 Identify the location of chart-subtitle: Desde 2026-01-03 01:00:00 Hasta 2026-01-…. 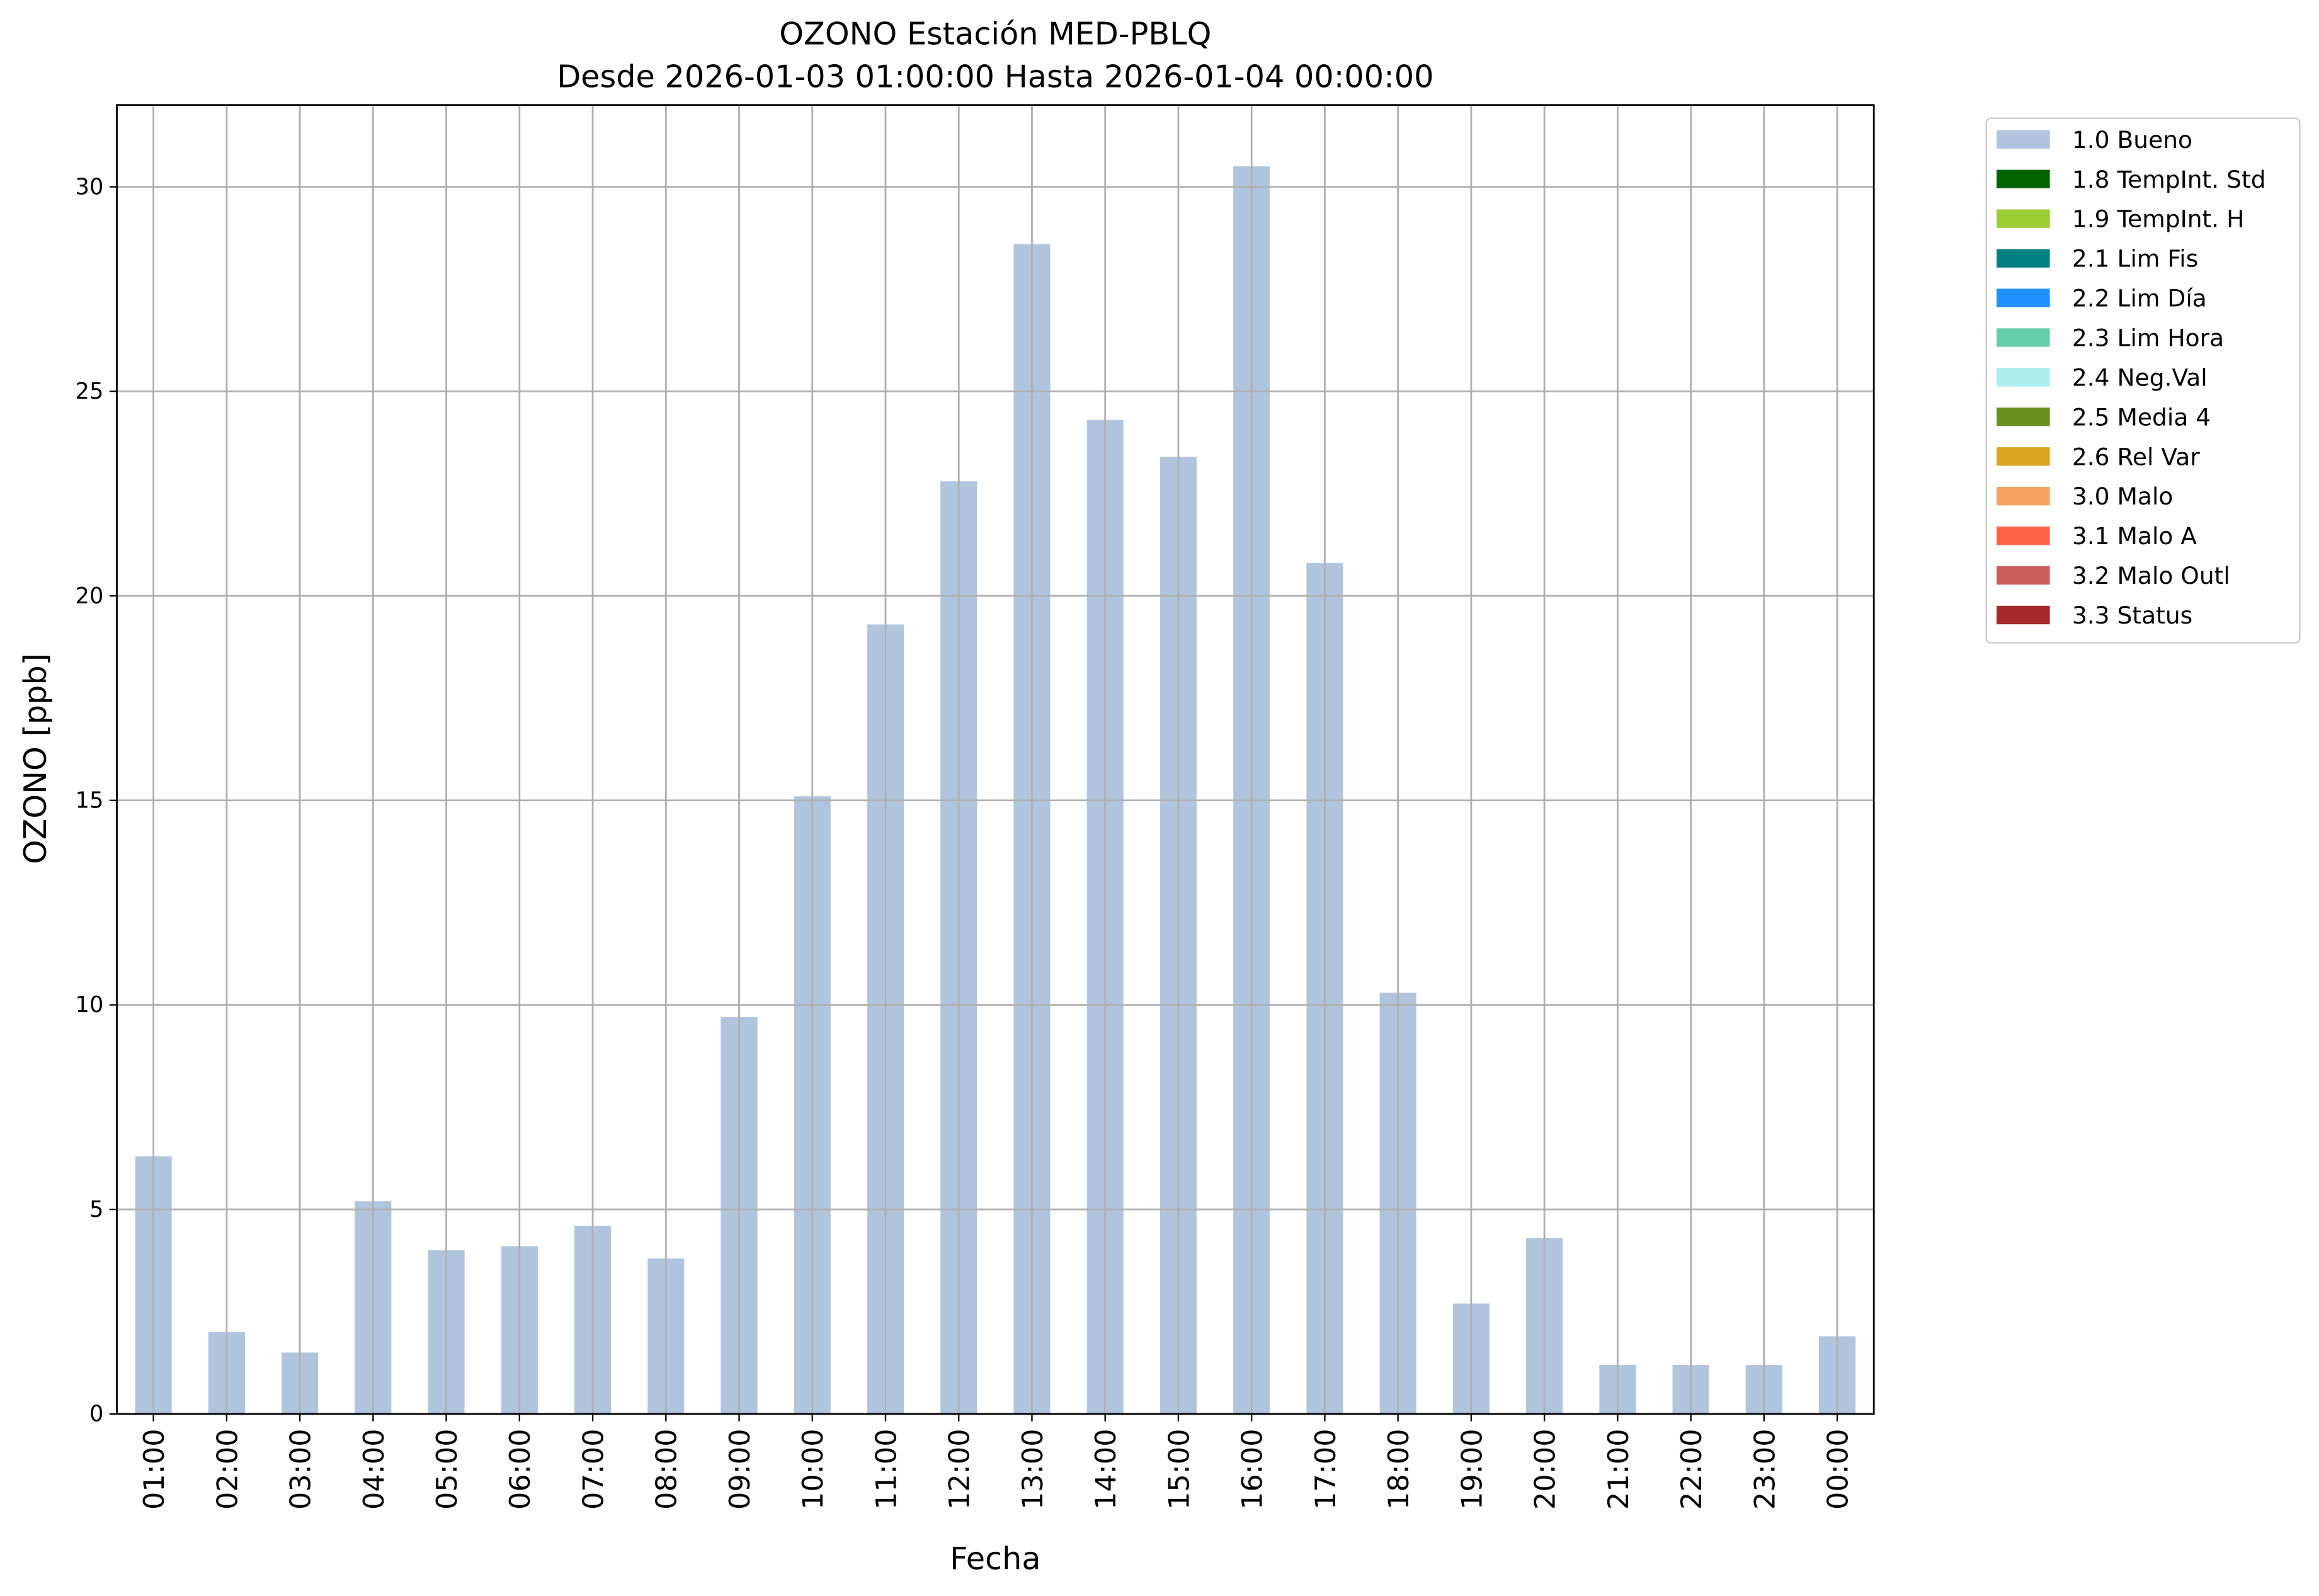
(995, 77).